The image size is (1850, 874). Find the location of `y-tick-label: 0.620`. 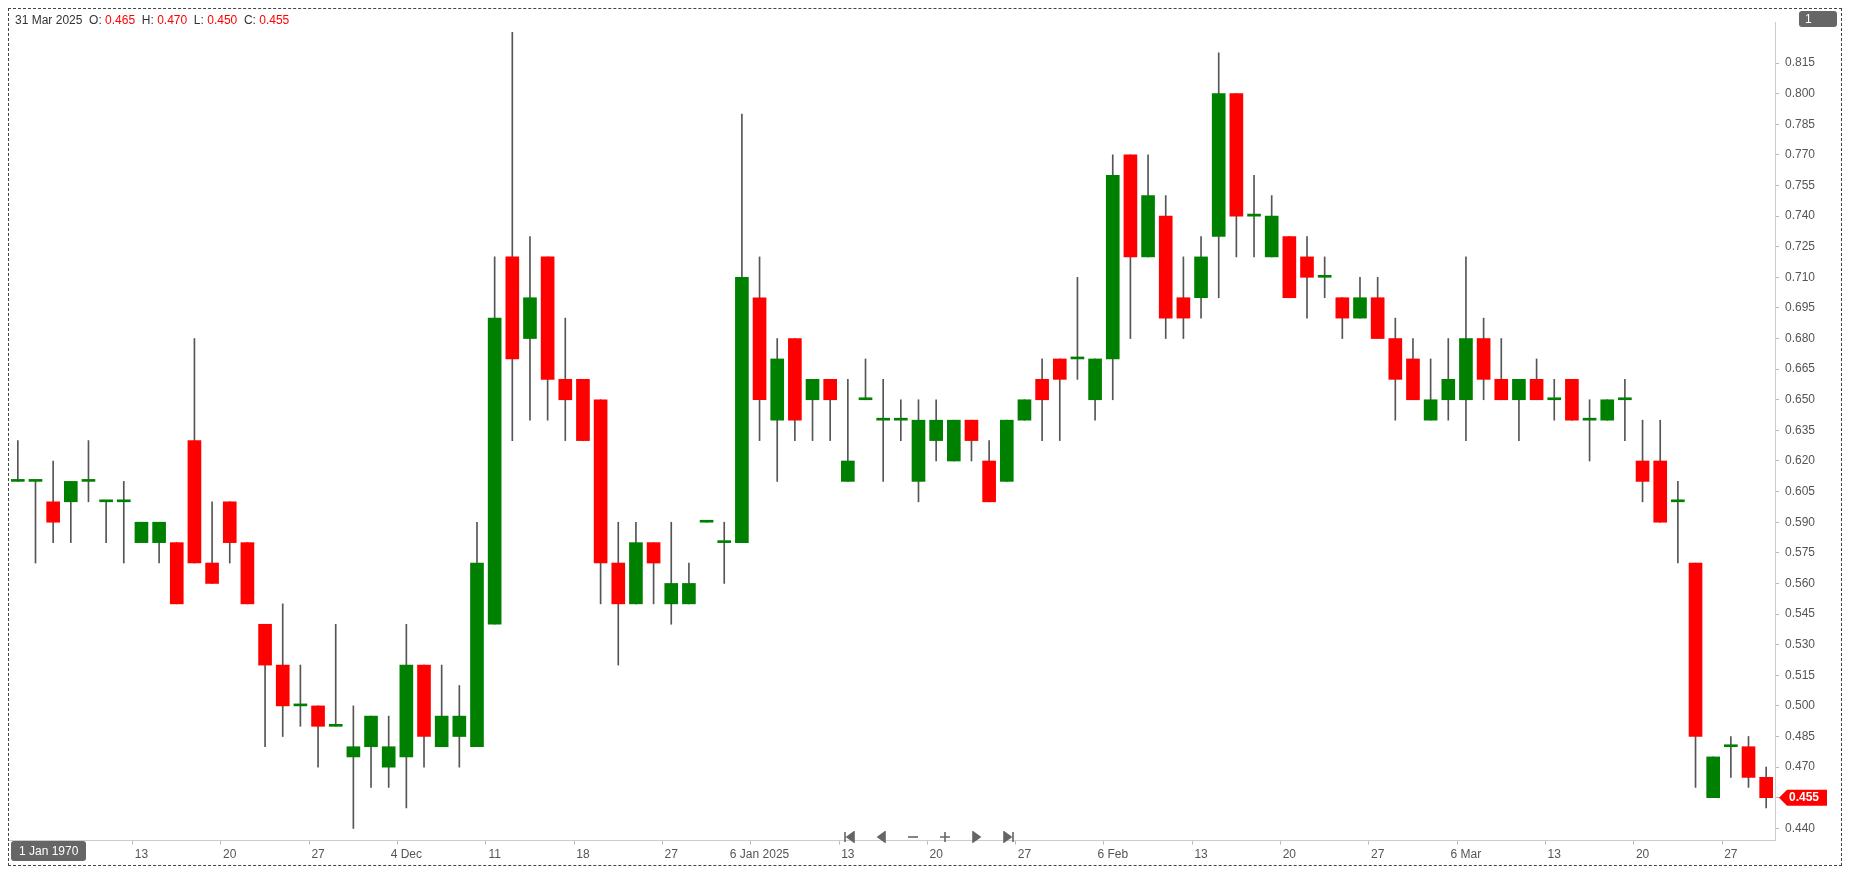

y-tick-label: 0.620 is located at coordinates (1800, 460).